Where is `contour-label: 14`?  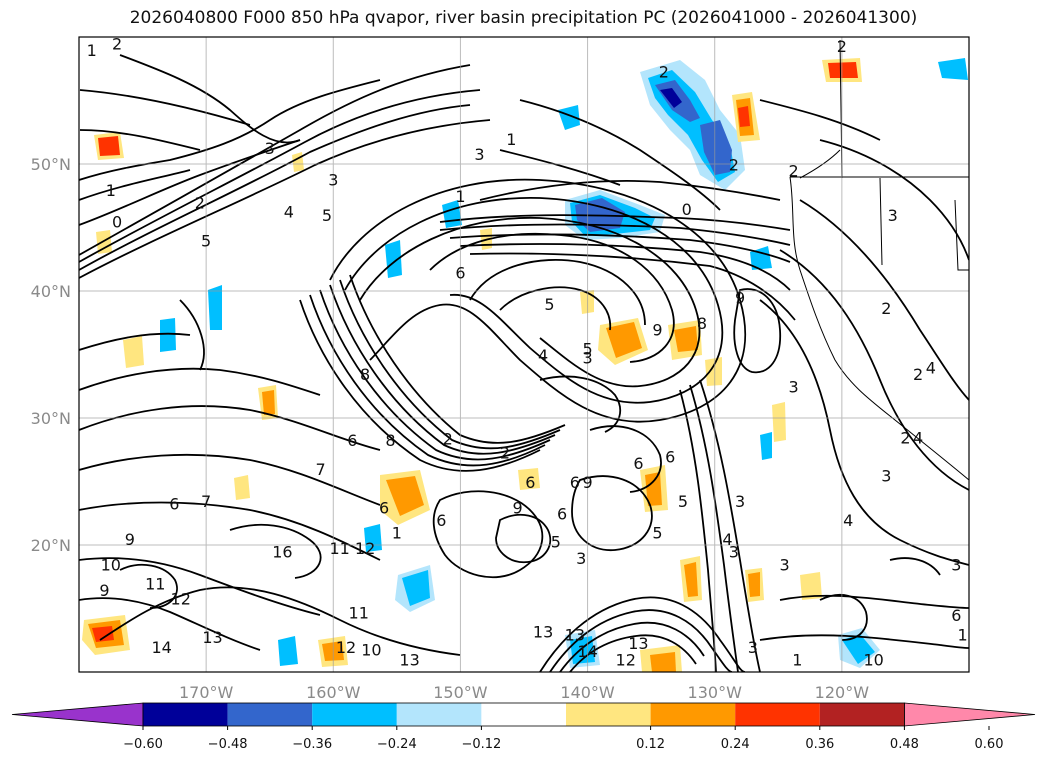
contour-label: 14 is located at coordinates (587, 651).